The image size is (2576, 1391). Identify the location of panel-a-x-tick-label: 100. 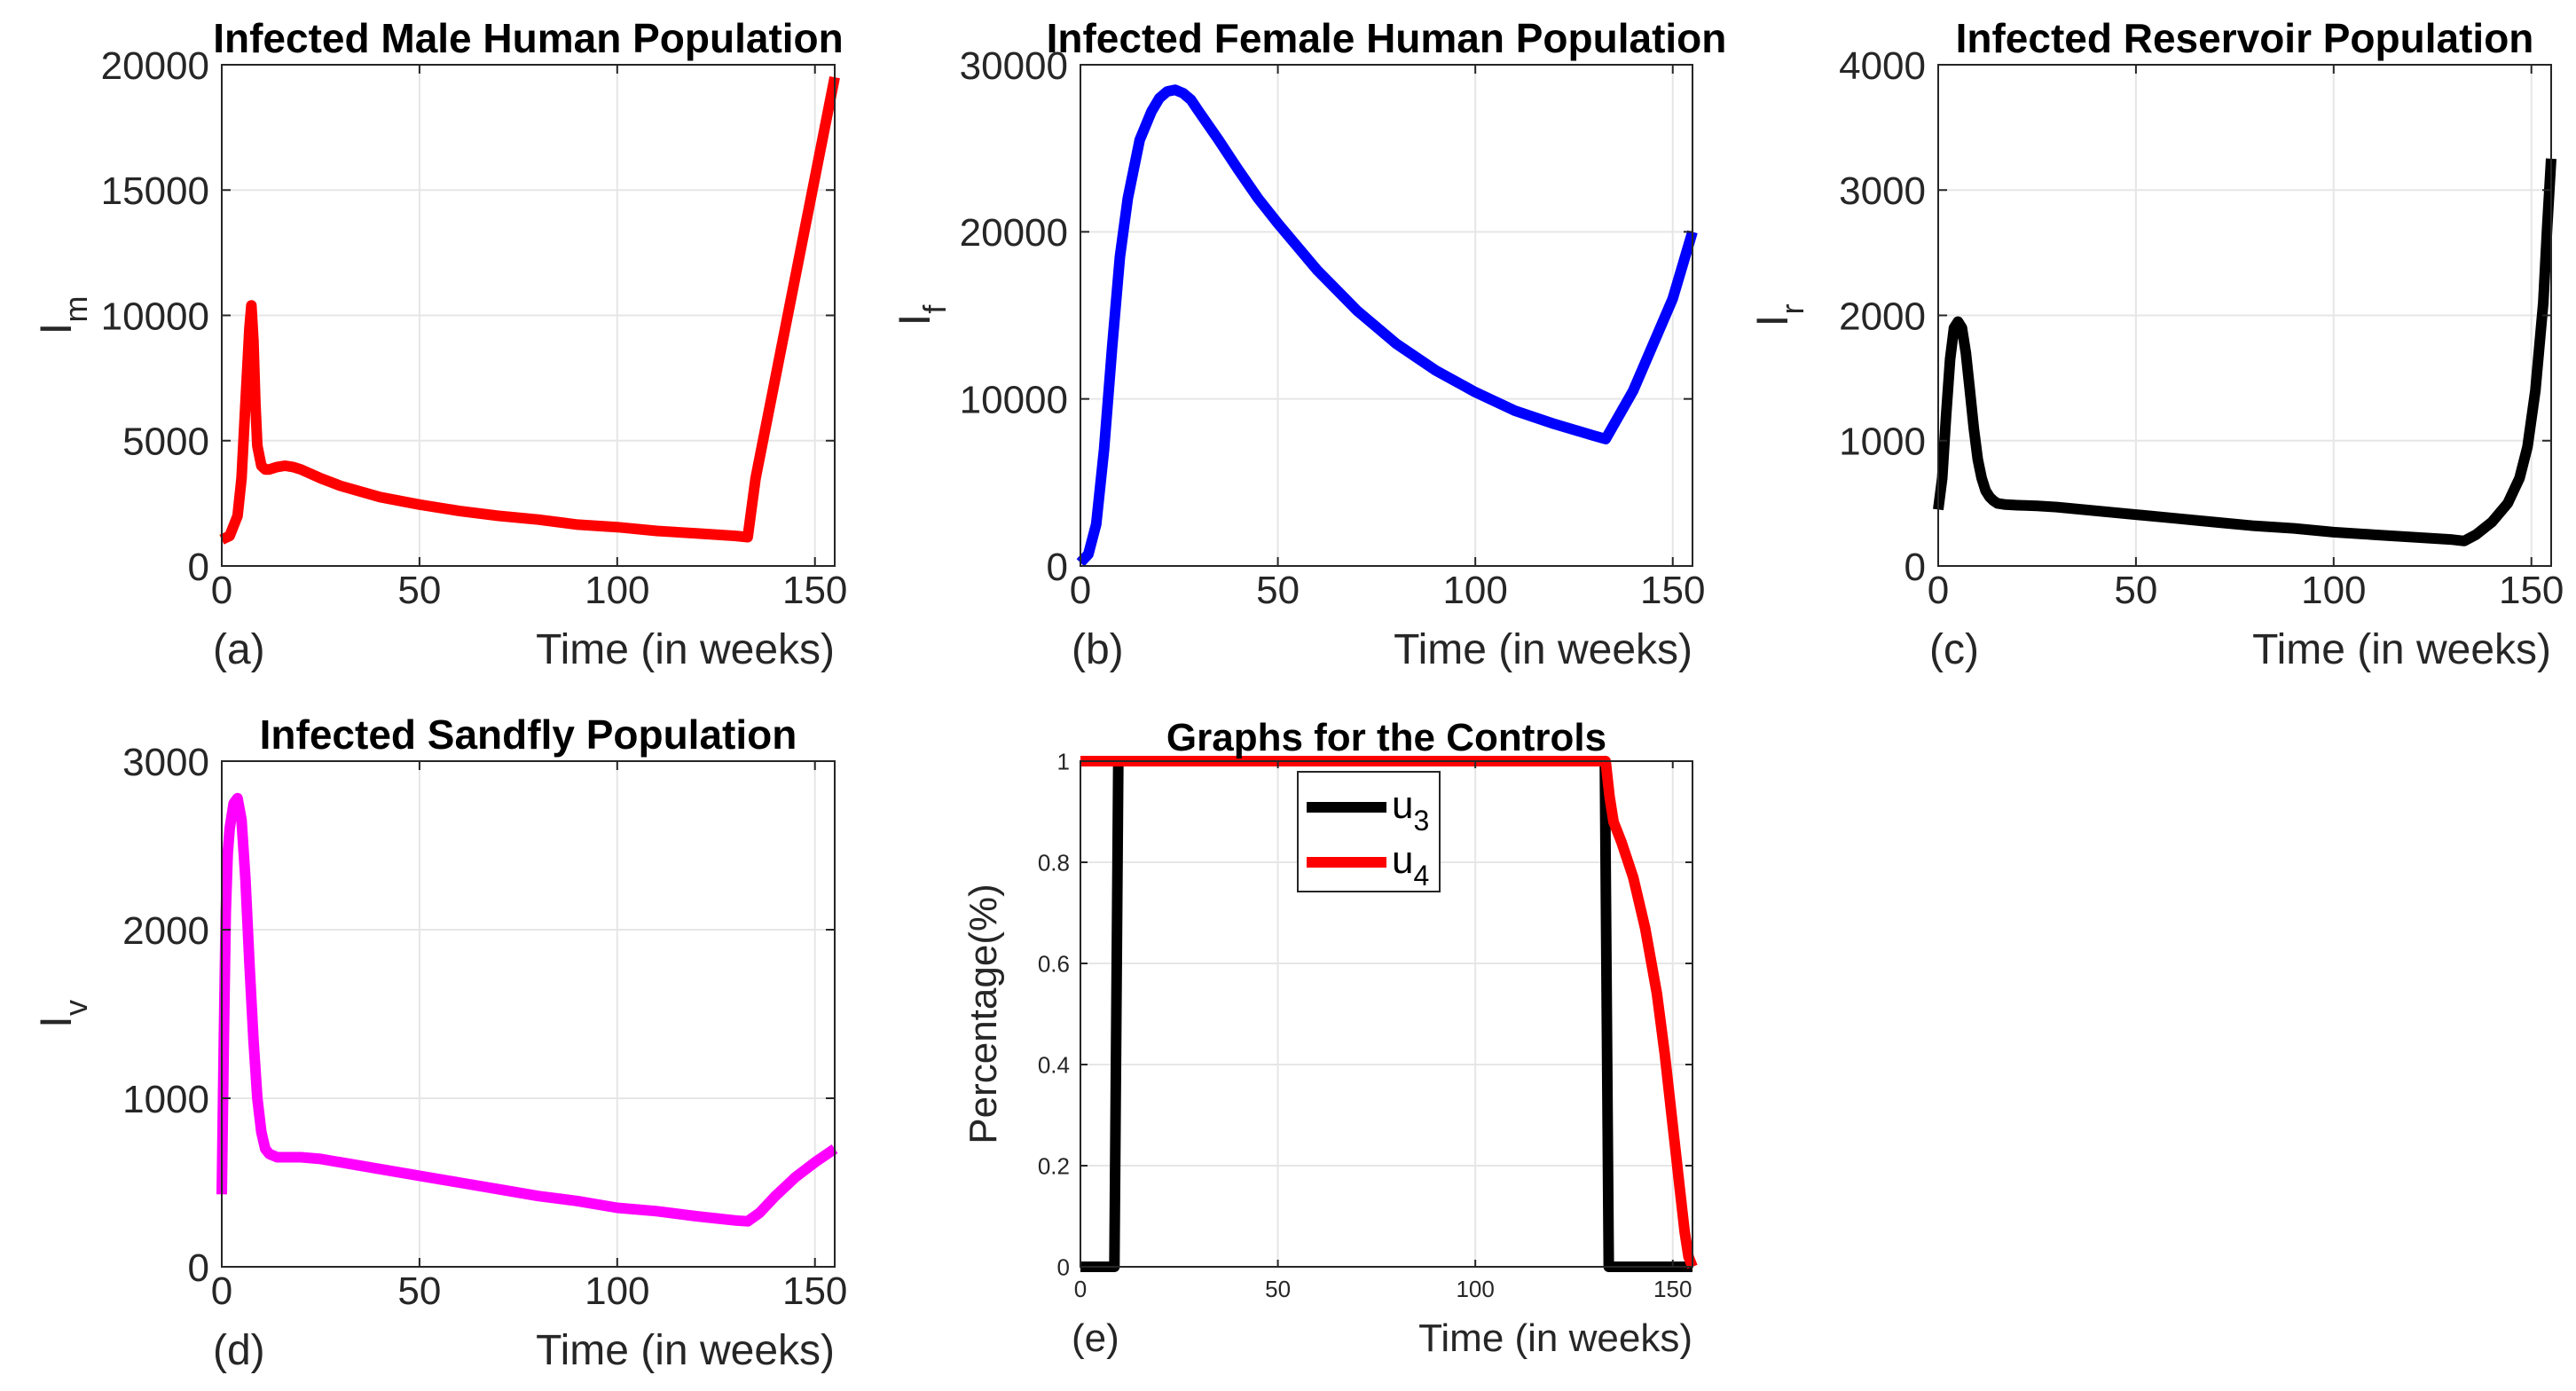
(617, 591).